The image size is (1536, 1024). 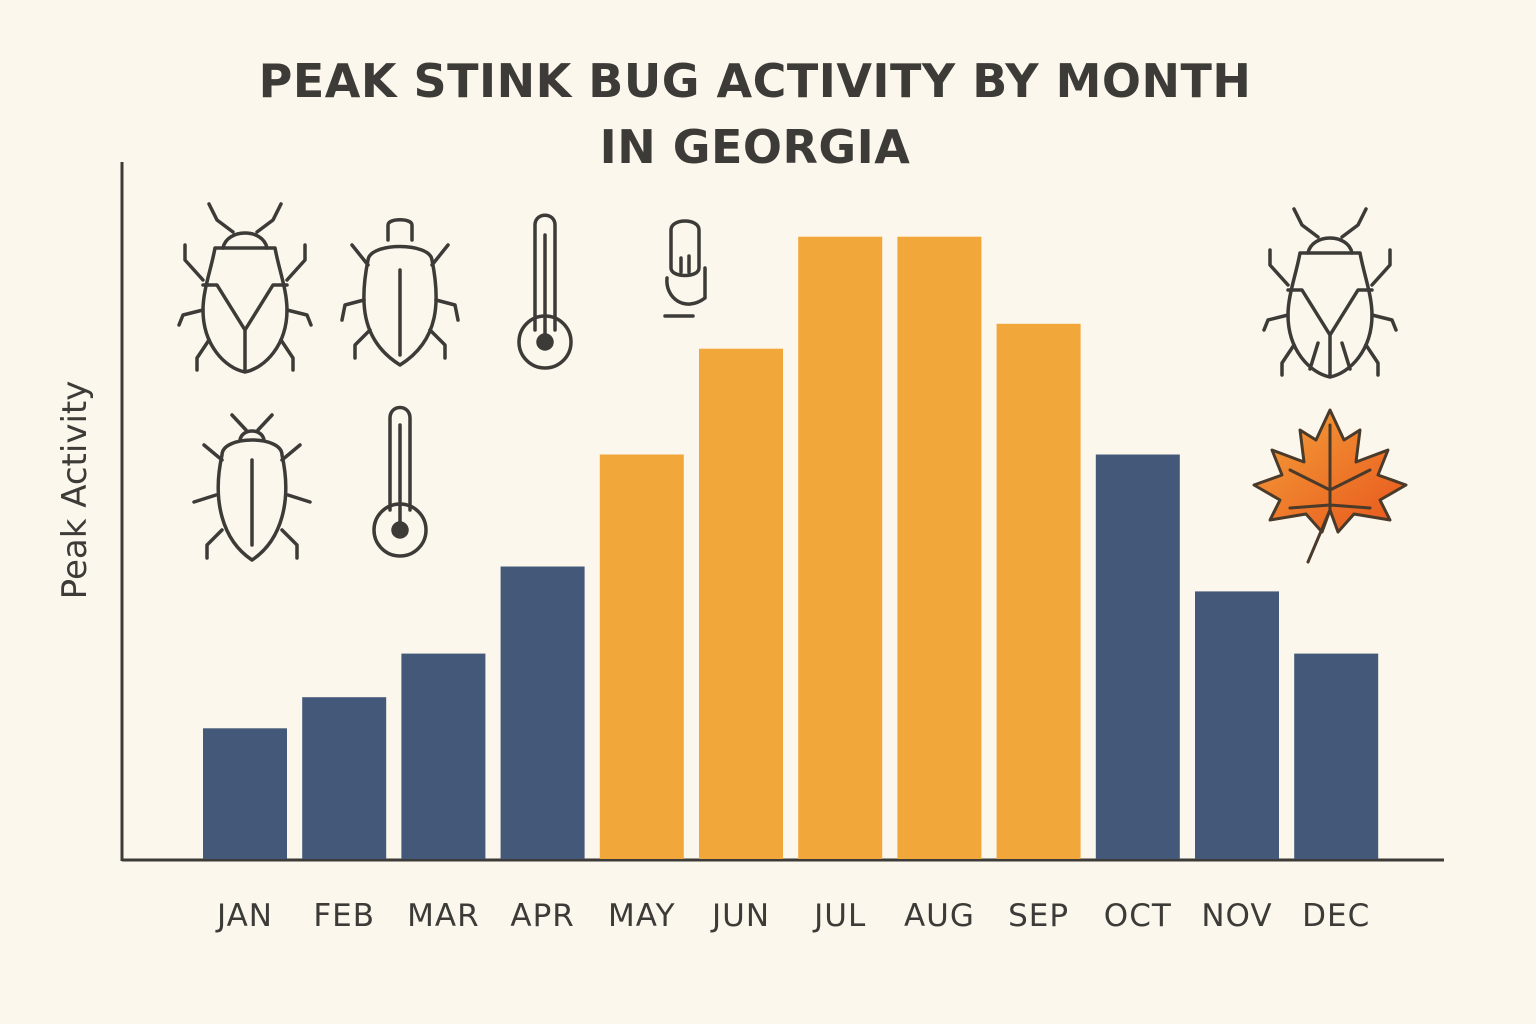 I want to click on bar-oct, so click(x=1137, y=656).